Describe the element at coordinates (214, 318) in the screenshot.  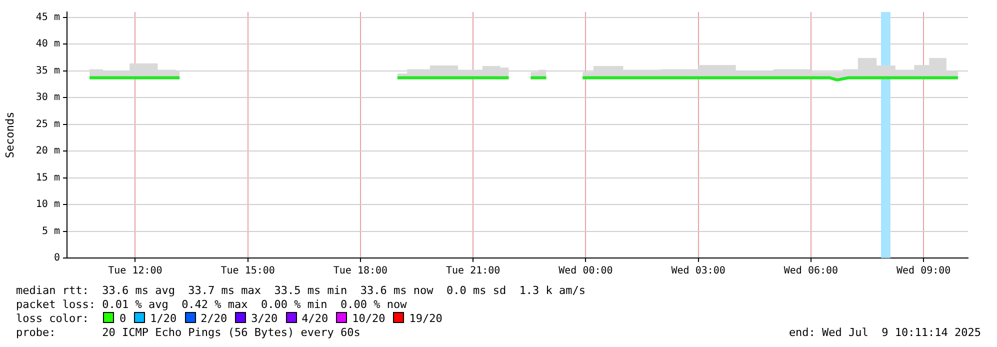
I see `text: 2/20` at that location.